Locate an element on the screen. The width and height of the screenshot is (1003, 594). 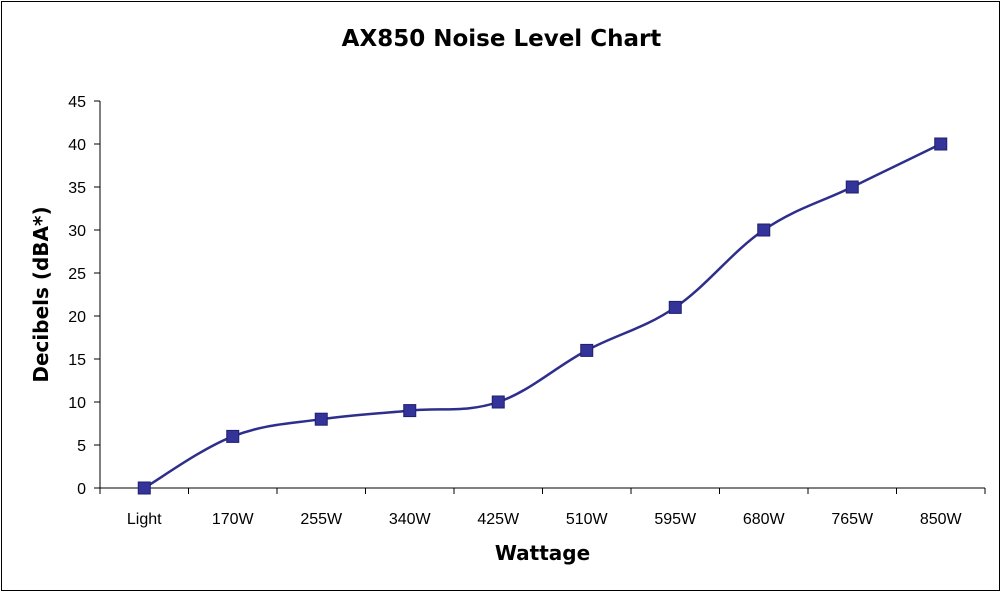
y-tick-label: 20 is located at coordinates (77, 317).